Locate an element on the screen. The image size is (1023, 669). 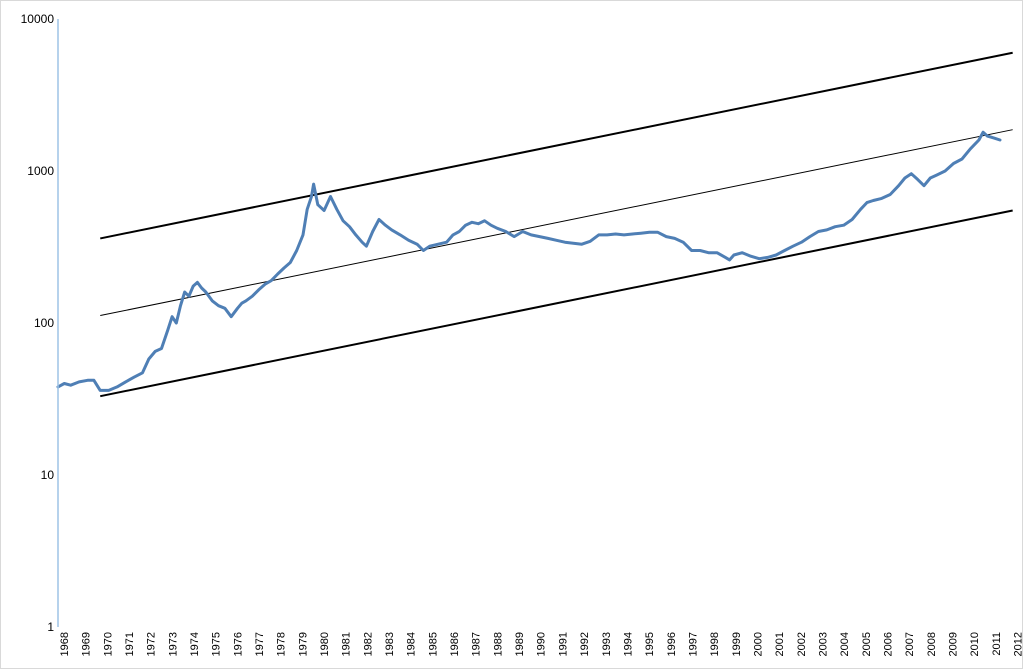
x-tick-label: 1990 is located at coordinates (542, 644).